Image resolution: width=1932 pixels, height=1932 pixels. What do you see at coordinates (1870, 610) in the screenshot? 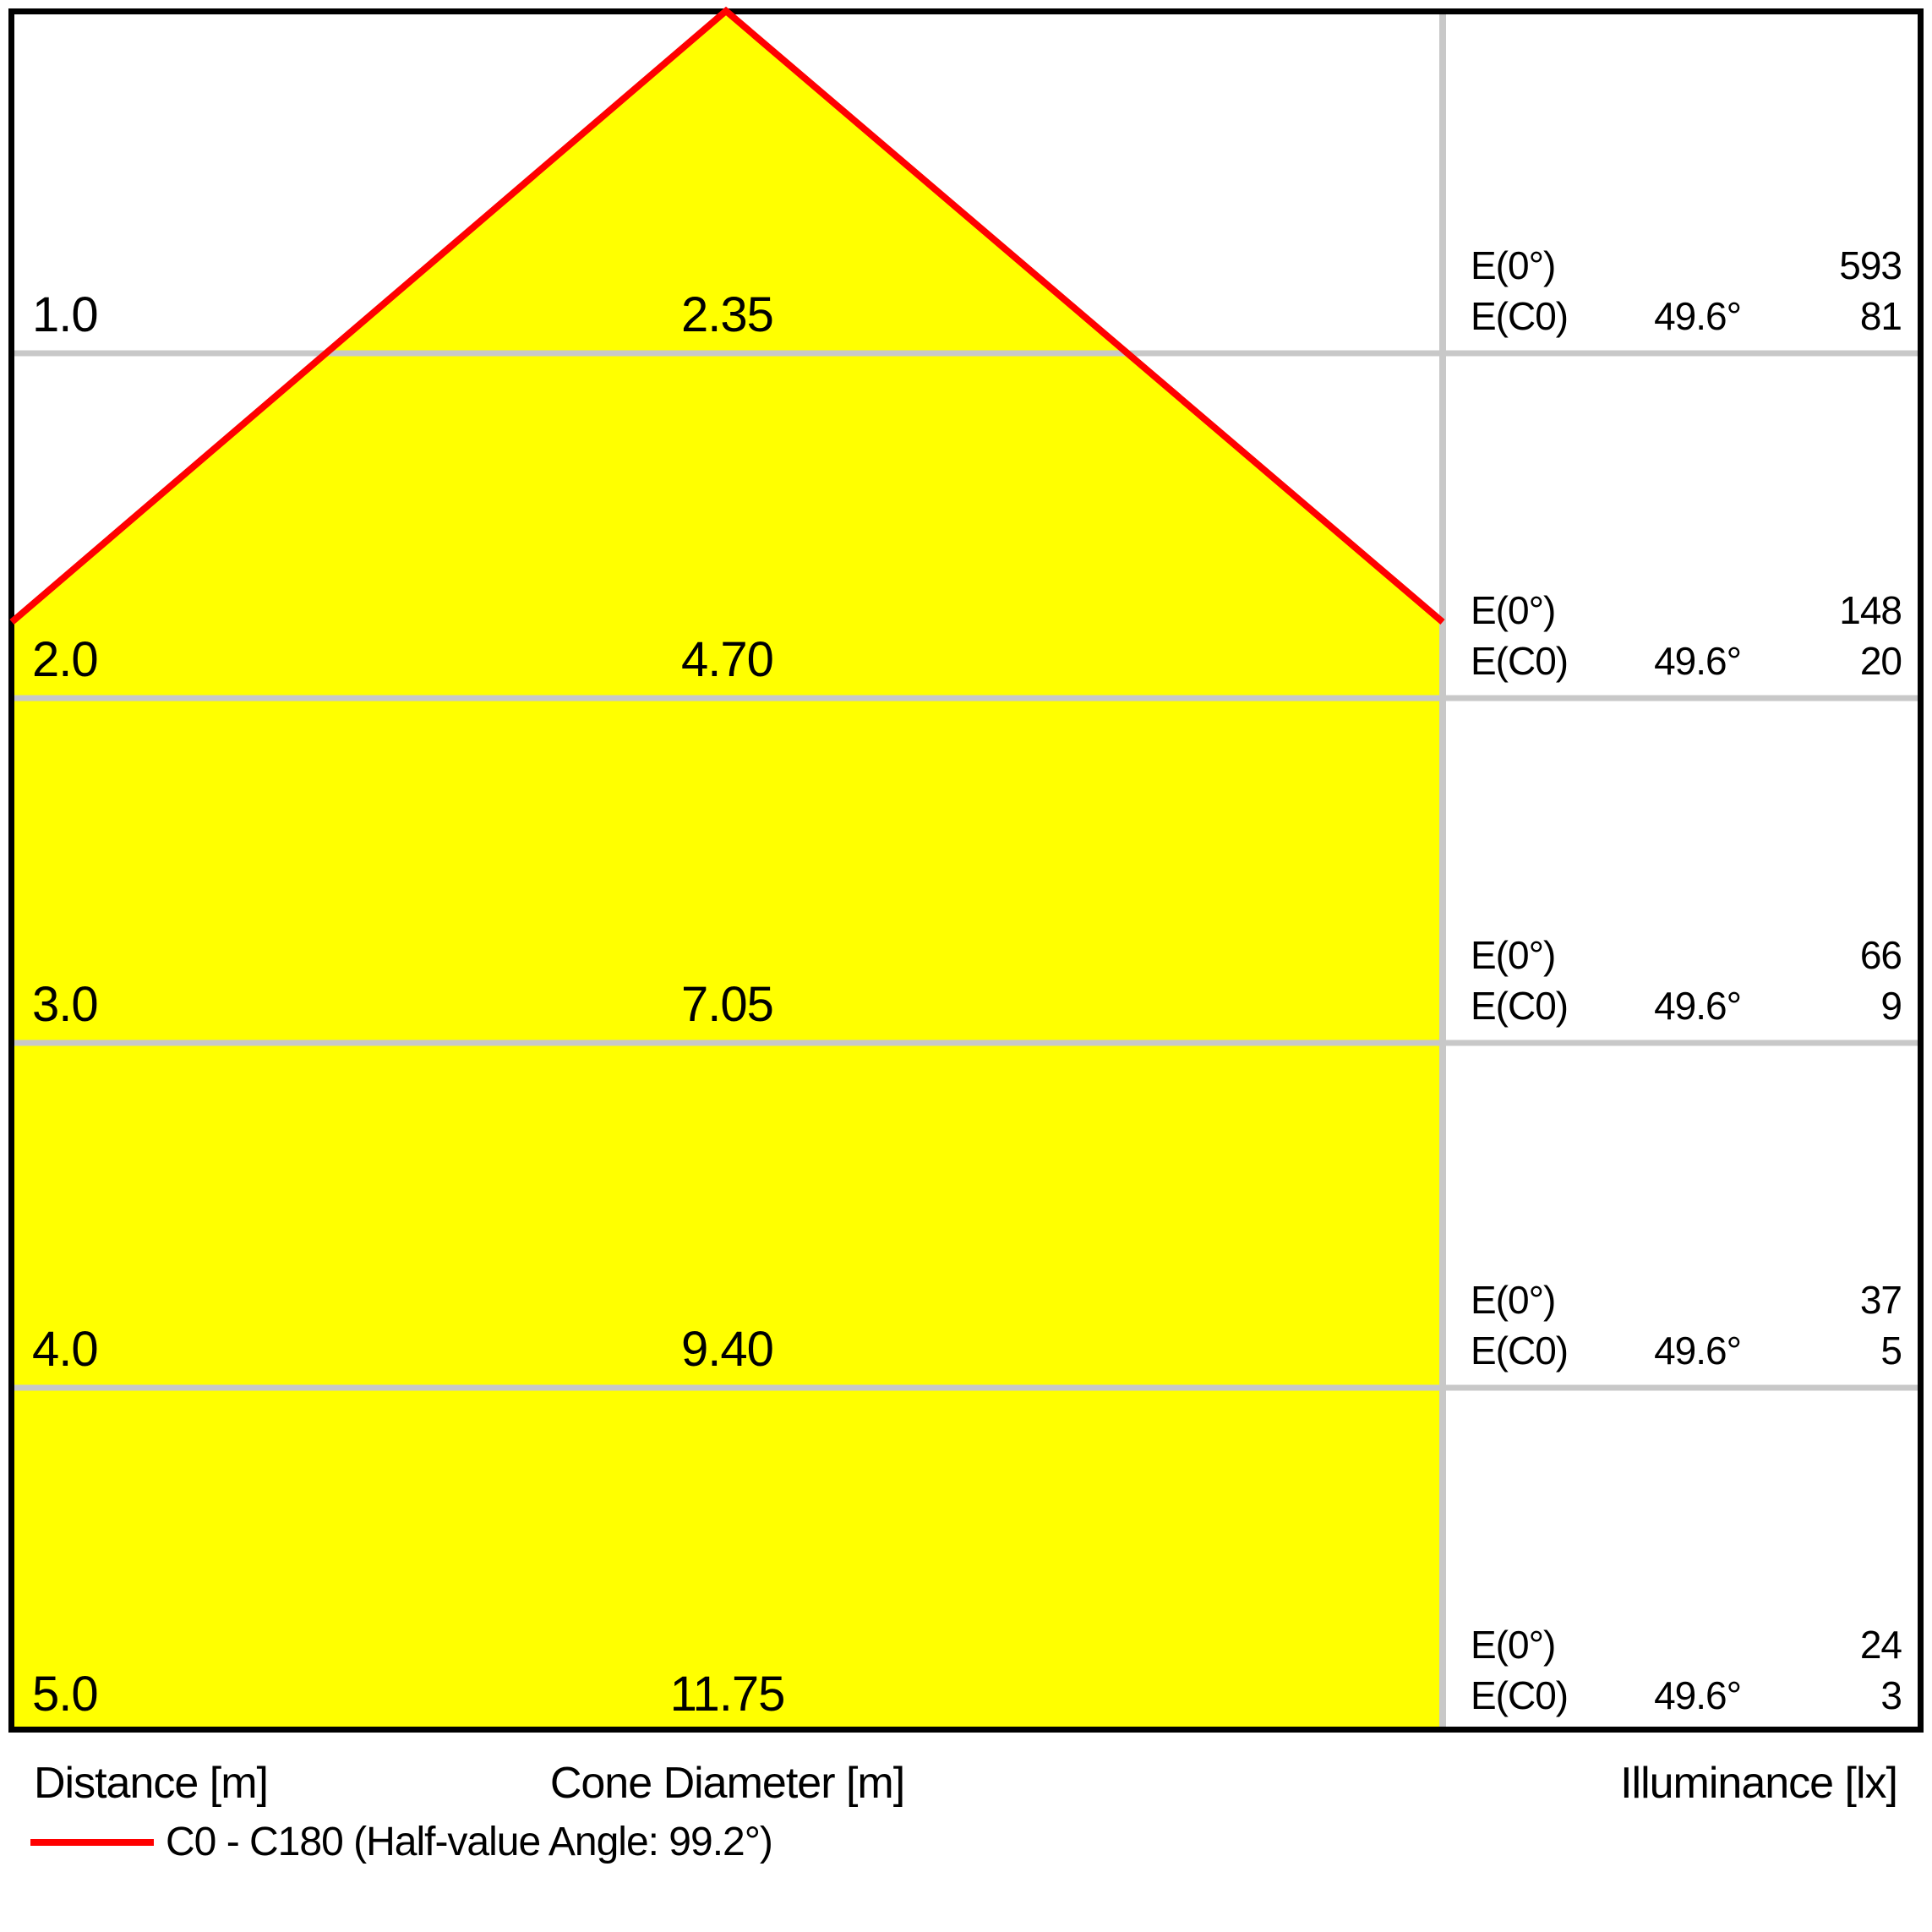
I see `e0-value: 148` at bounding box center [1870, 610].